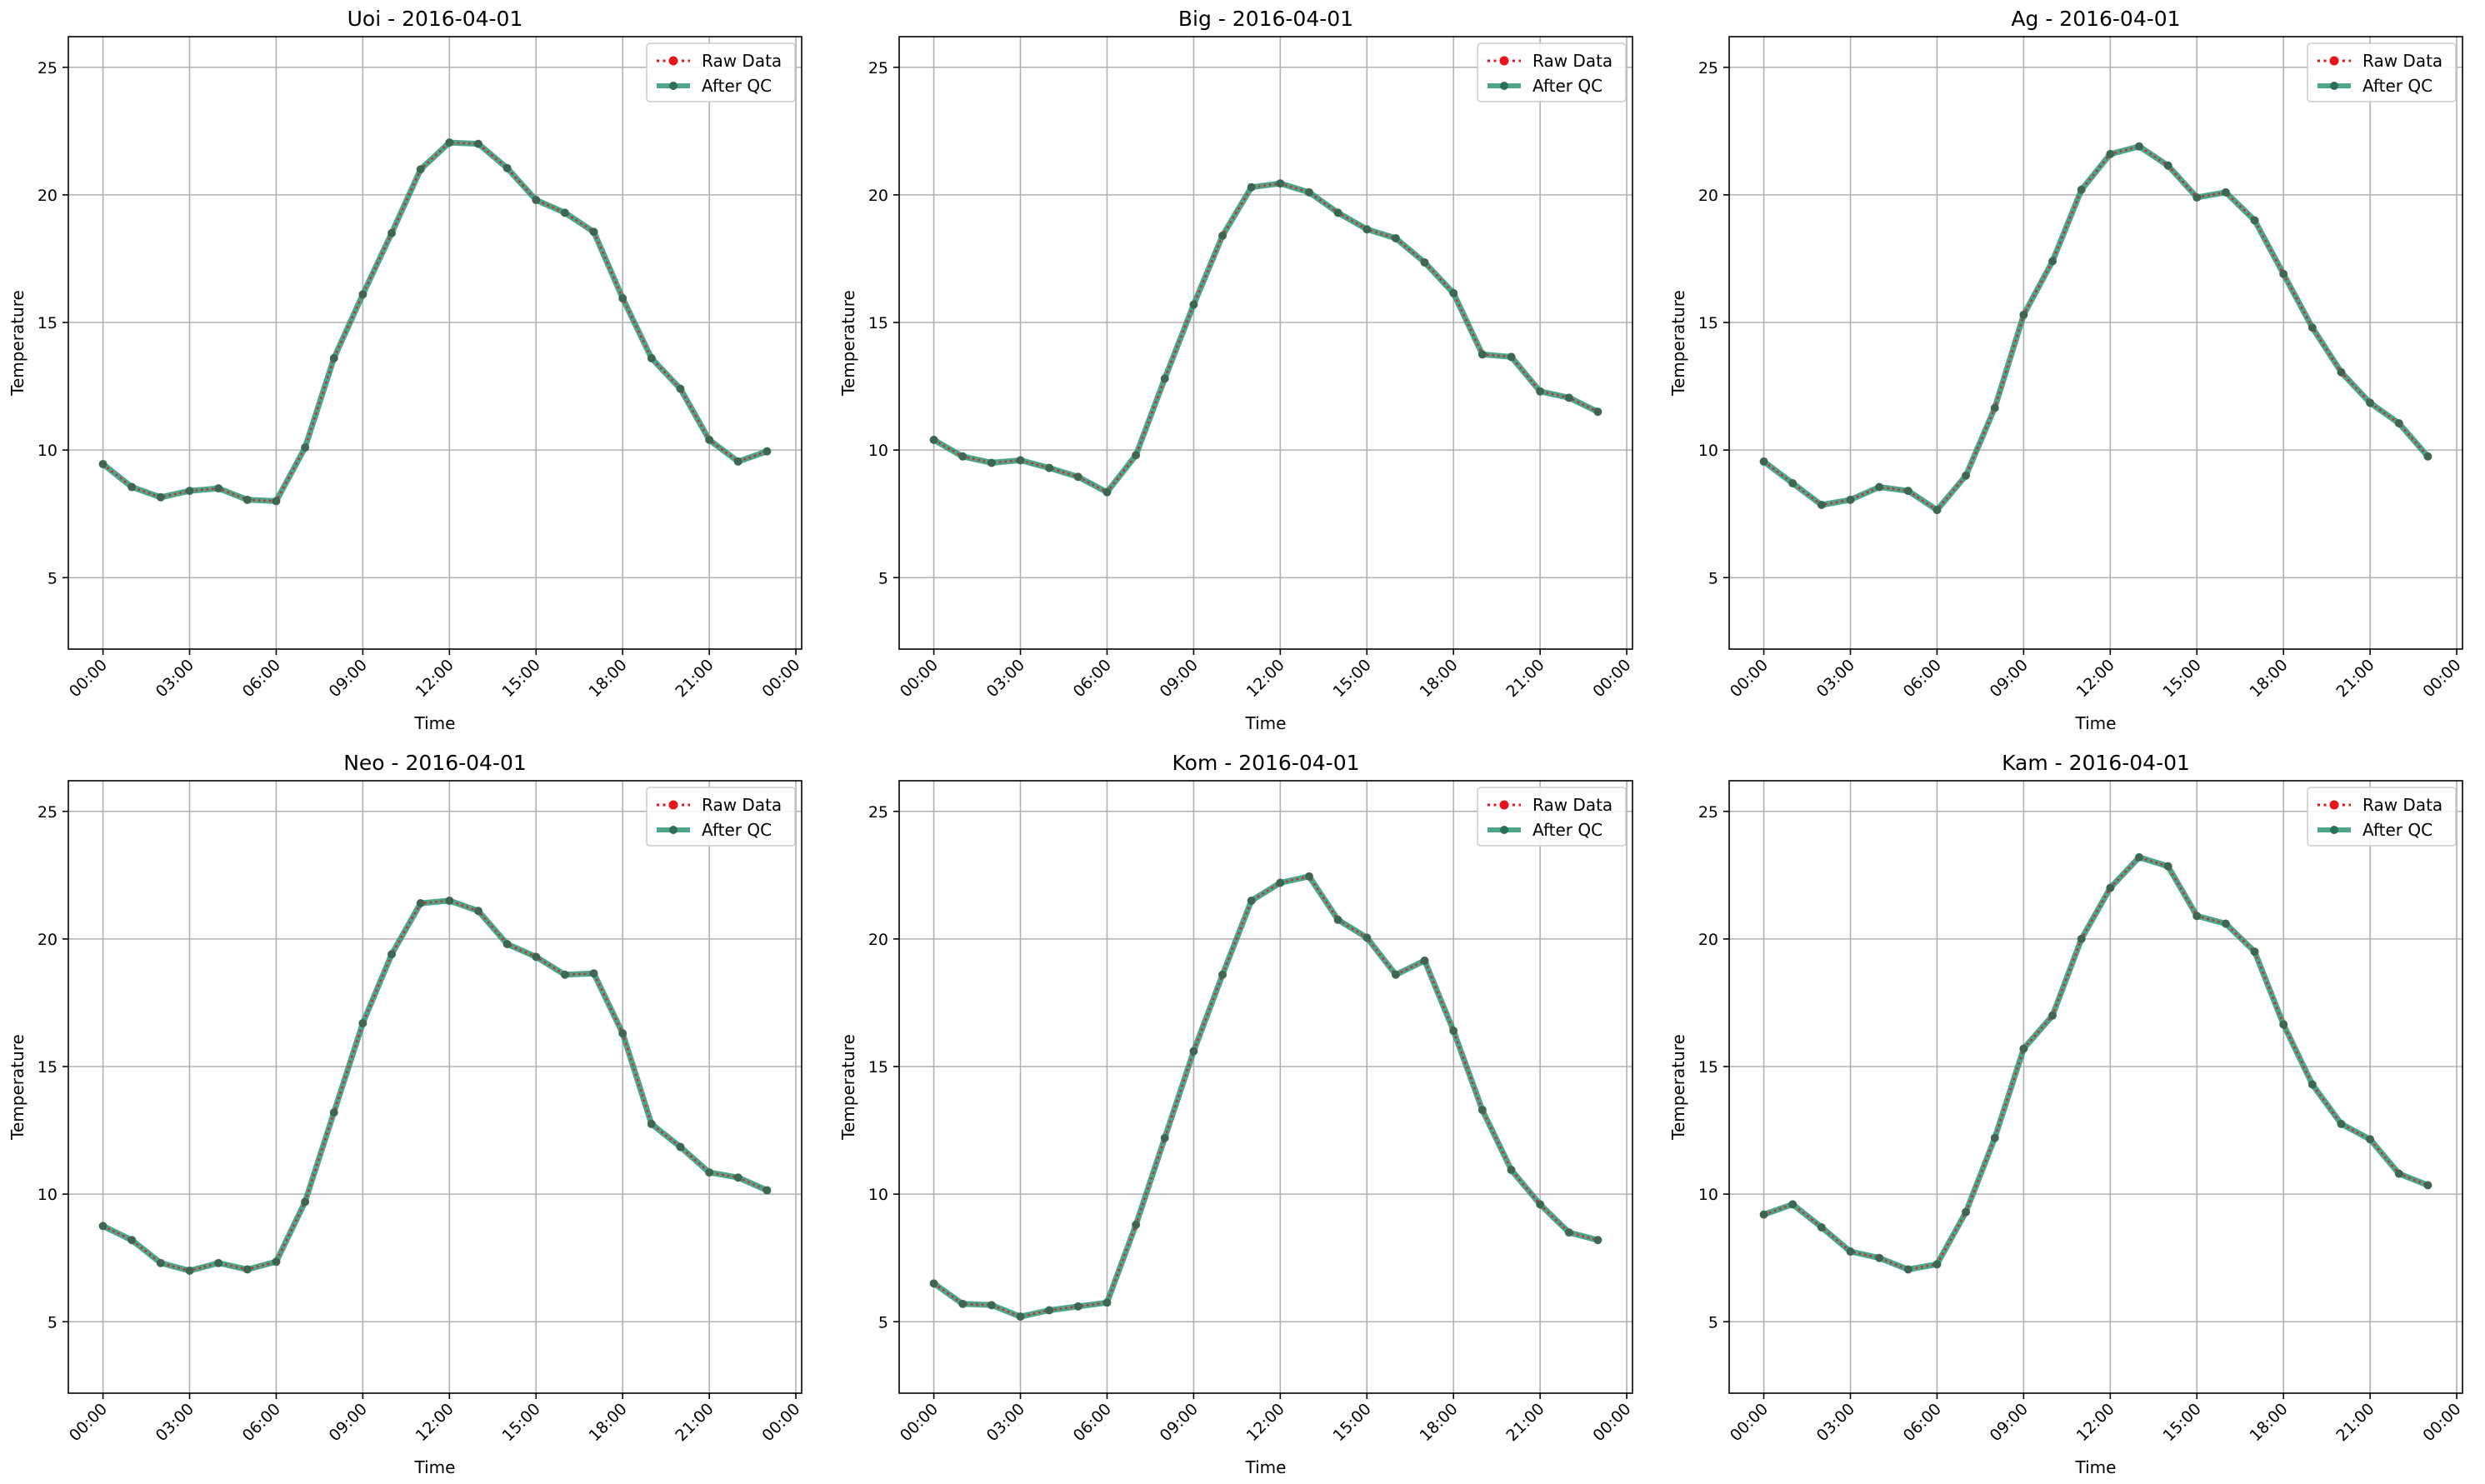 The height and width of the screenshot is (1484, 2485). Describe the element at coordinates (2382, 817) in the screenshot. I see `legend: Raw Data After QC` at that location.